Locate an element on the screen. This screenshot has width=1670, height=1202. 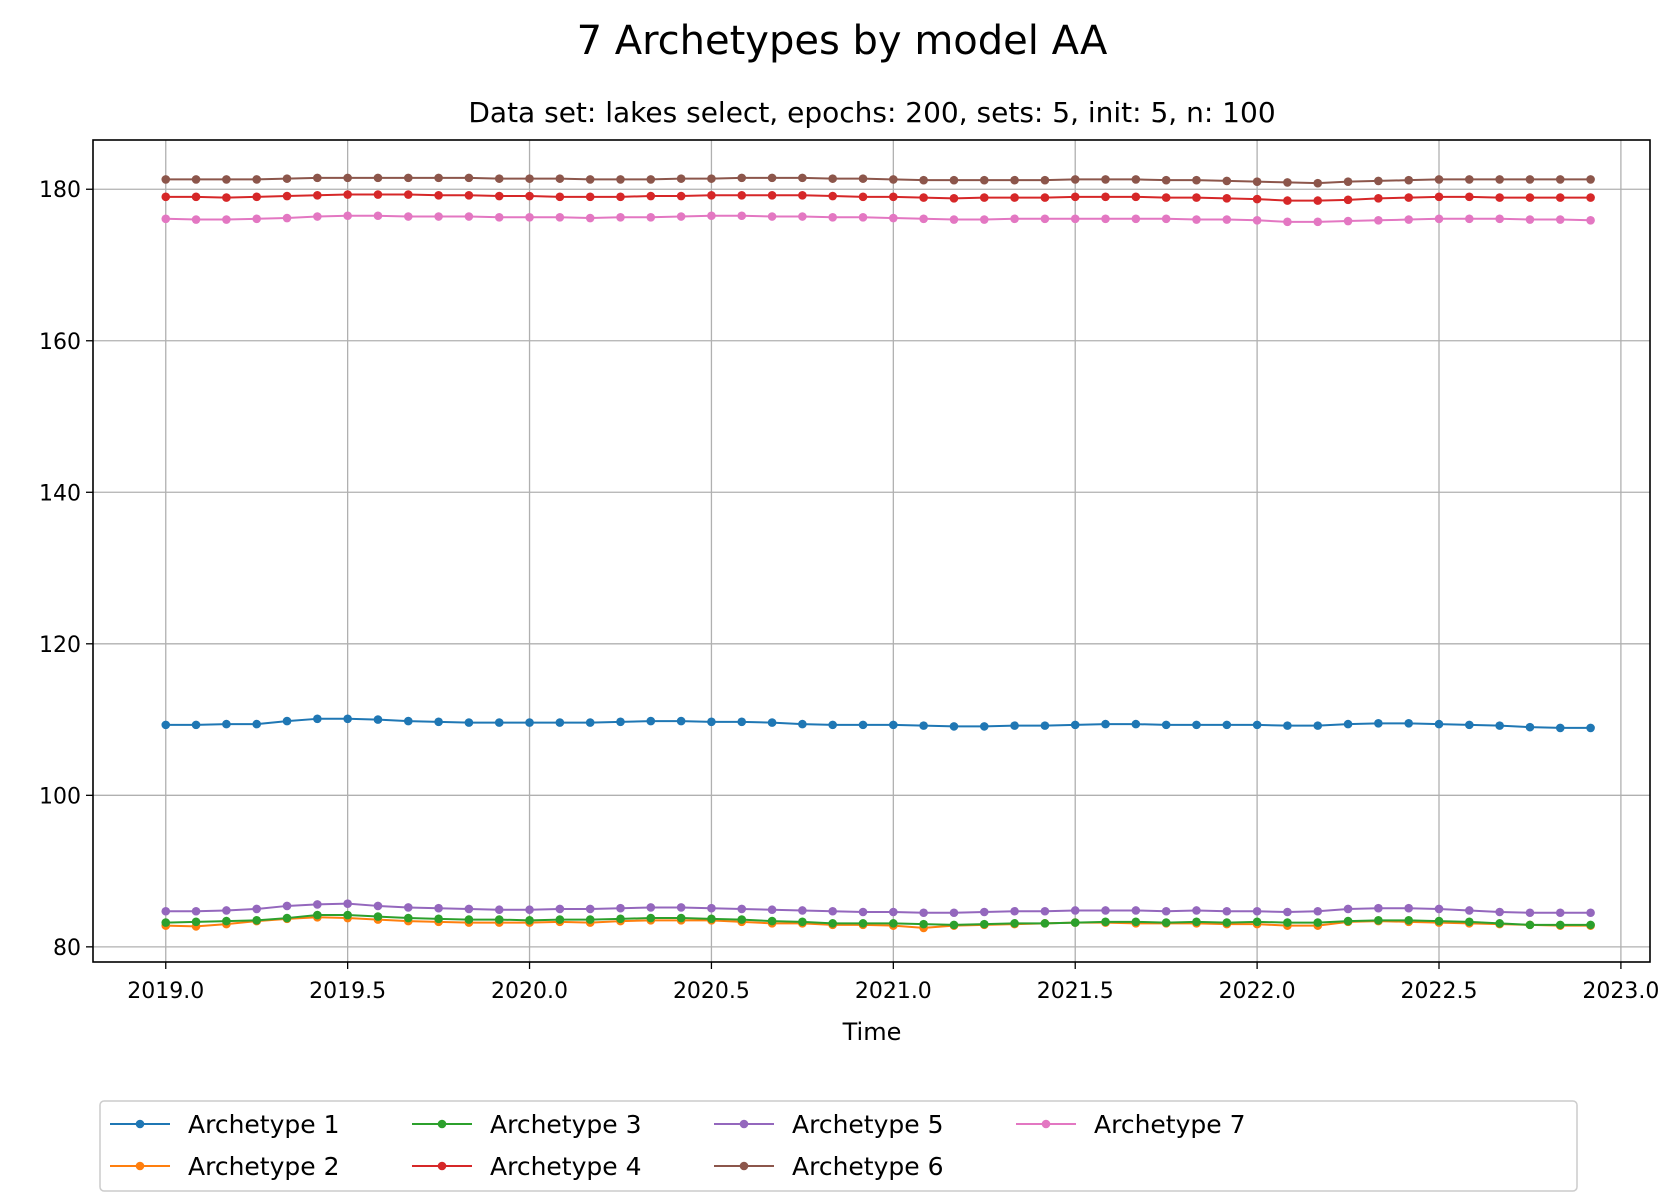
y-tick-label: 80 is located at coordinates (67, 948).